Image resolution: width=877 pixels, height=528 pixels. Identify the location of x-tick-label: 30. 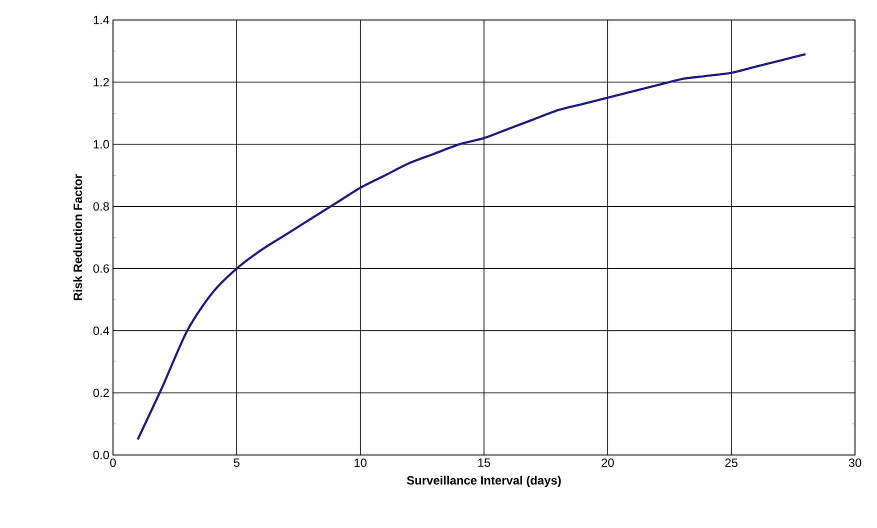
(855, 462).